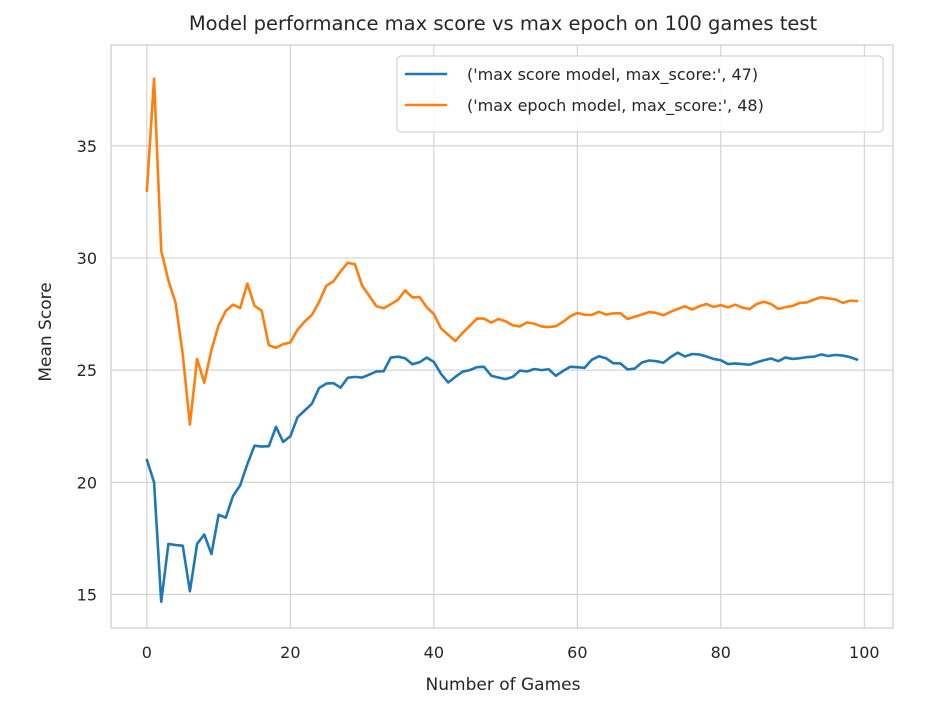  What do you see at coordinates (147, 652) in the screenshot?
I see `x-tick-label: 0` at bounding box center [147, 652].